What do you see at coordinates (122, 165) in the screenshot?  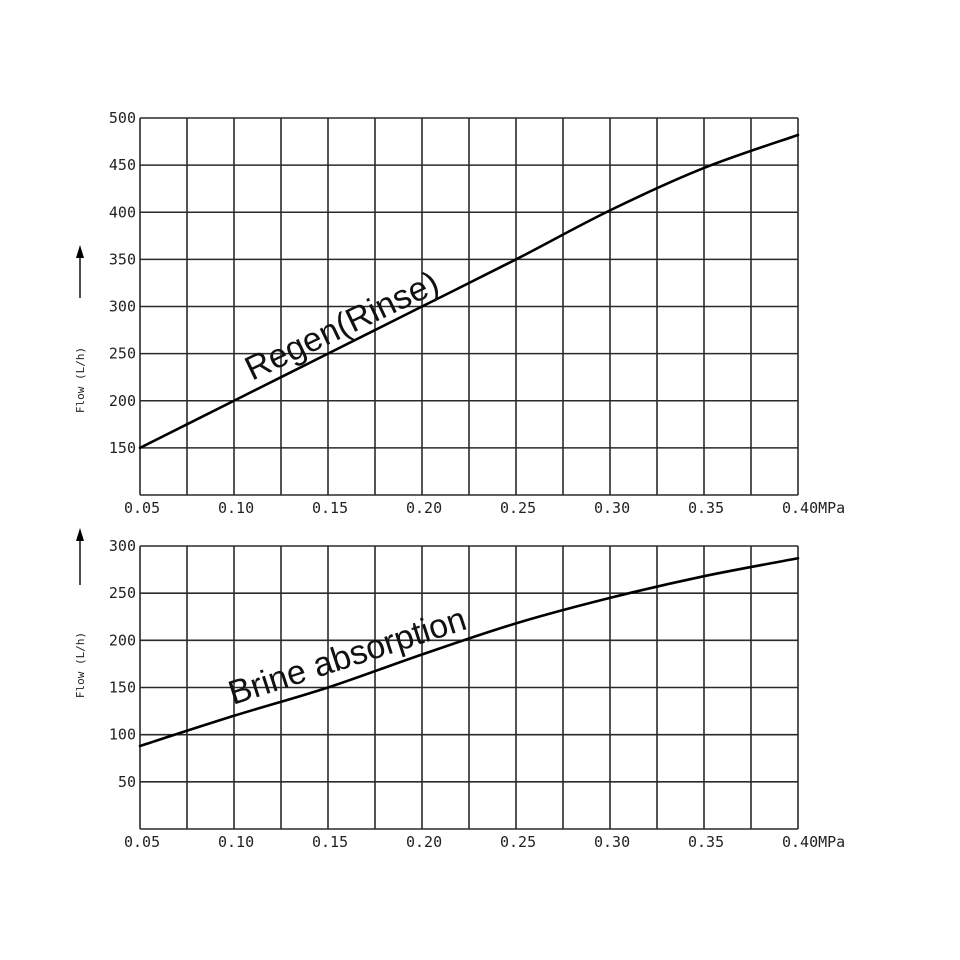 I see `y-tick-label: 450` at bounding box center [122, 165].